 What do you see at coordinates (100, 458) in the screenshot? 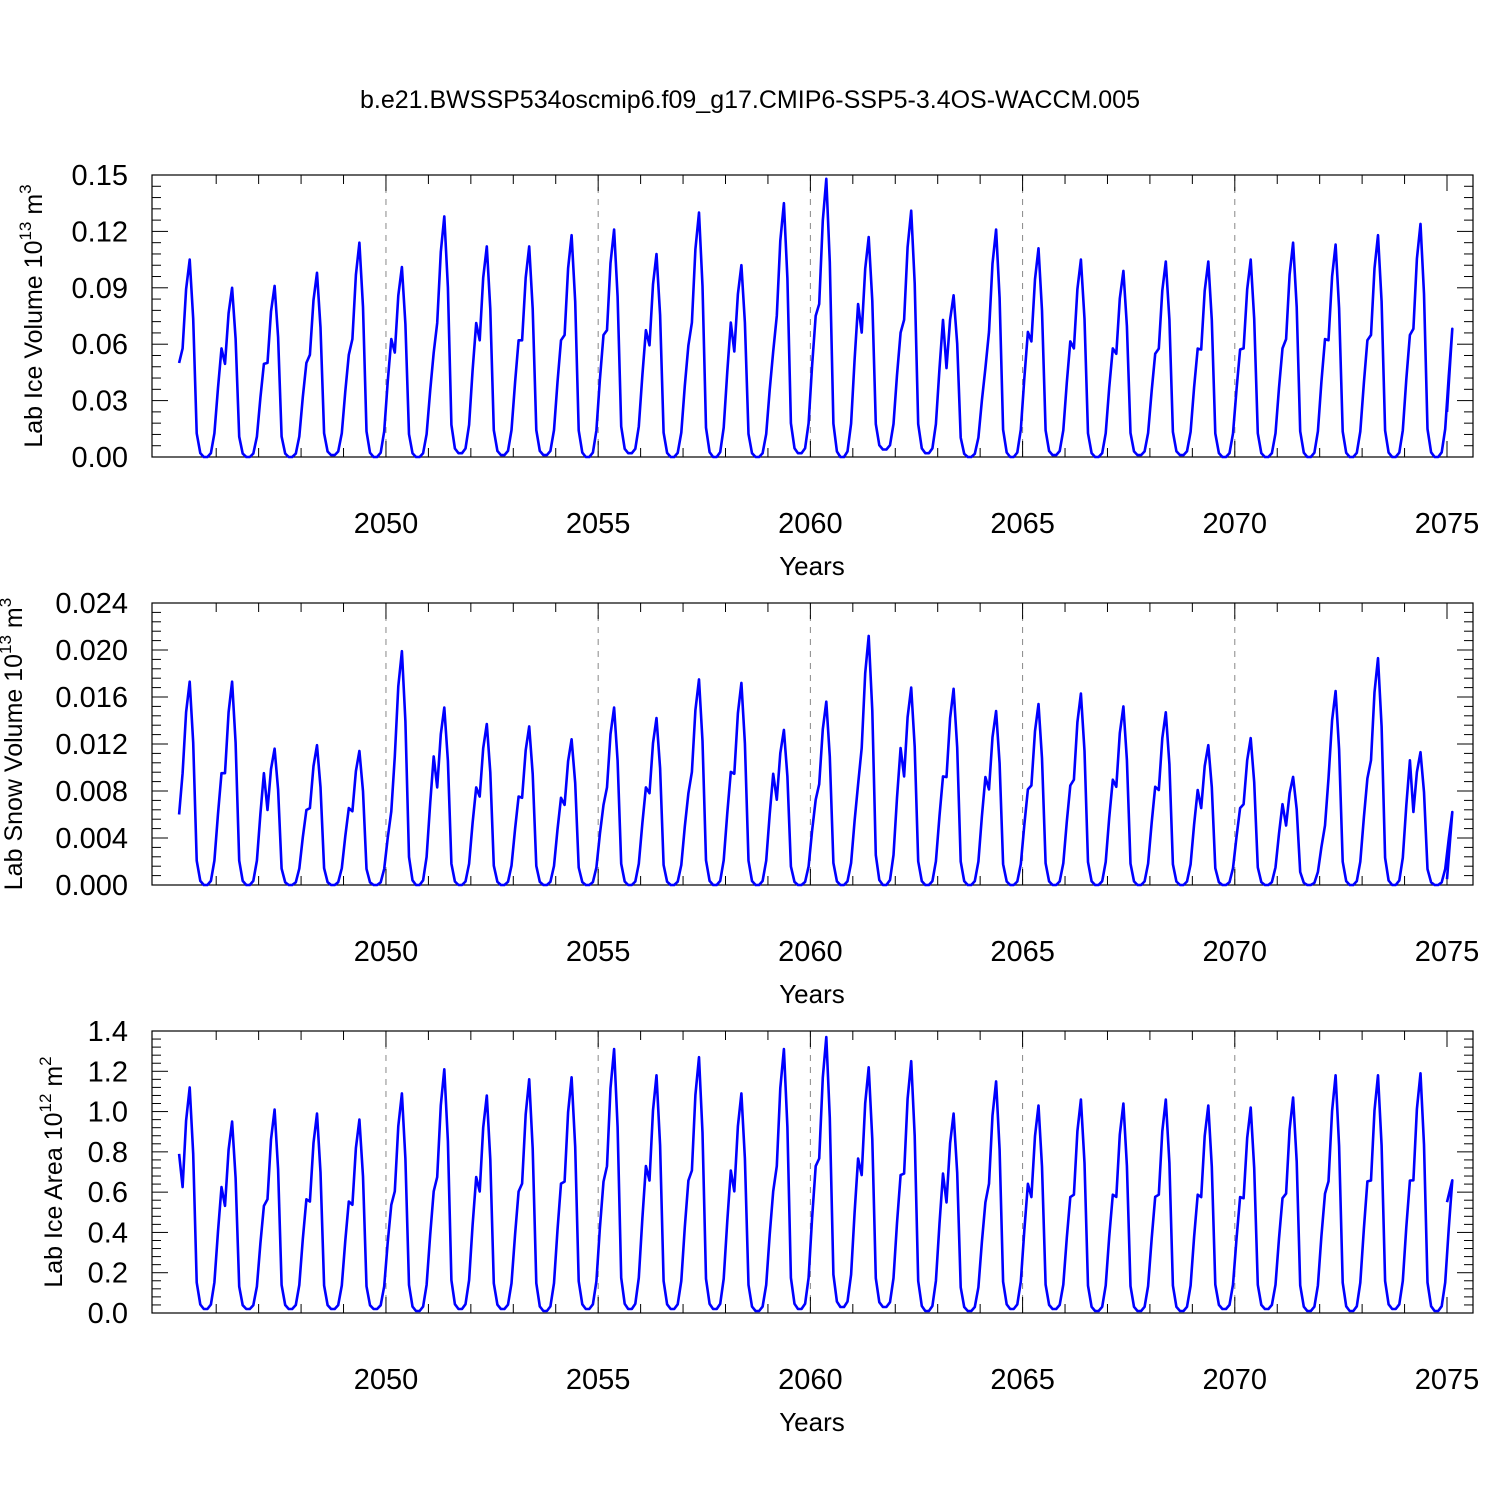
I see `y-tick-label: 0.00` at bounding box center [100, 458].